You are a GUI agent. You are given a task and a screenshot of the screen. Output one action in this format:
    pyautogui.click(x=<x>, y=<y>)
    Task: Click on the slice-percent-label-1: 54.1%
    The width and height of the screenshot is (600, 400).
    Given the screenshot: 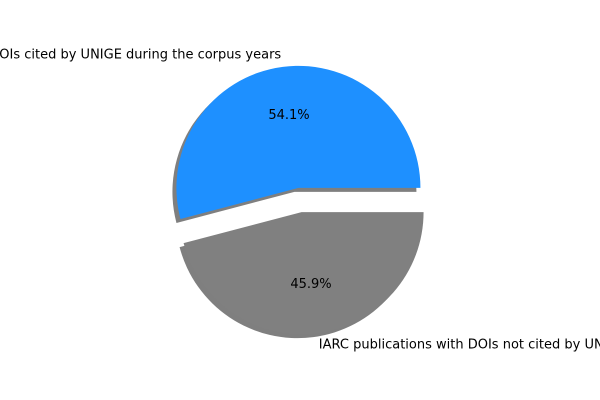 What is the action you would take?
    pyautogui.click(x=288, y=115)
    